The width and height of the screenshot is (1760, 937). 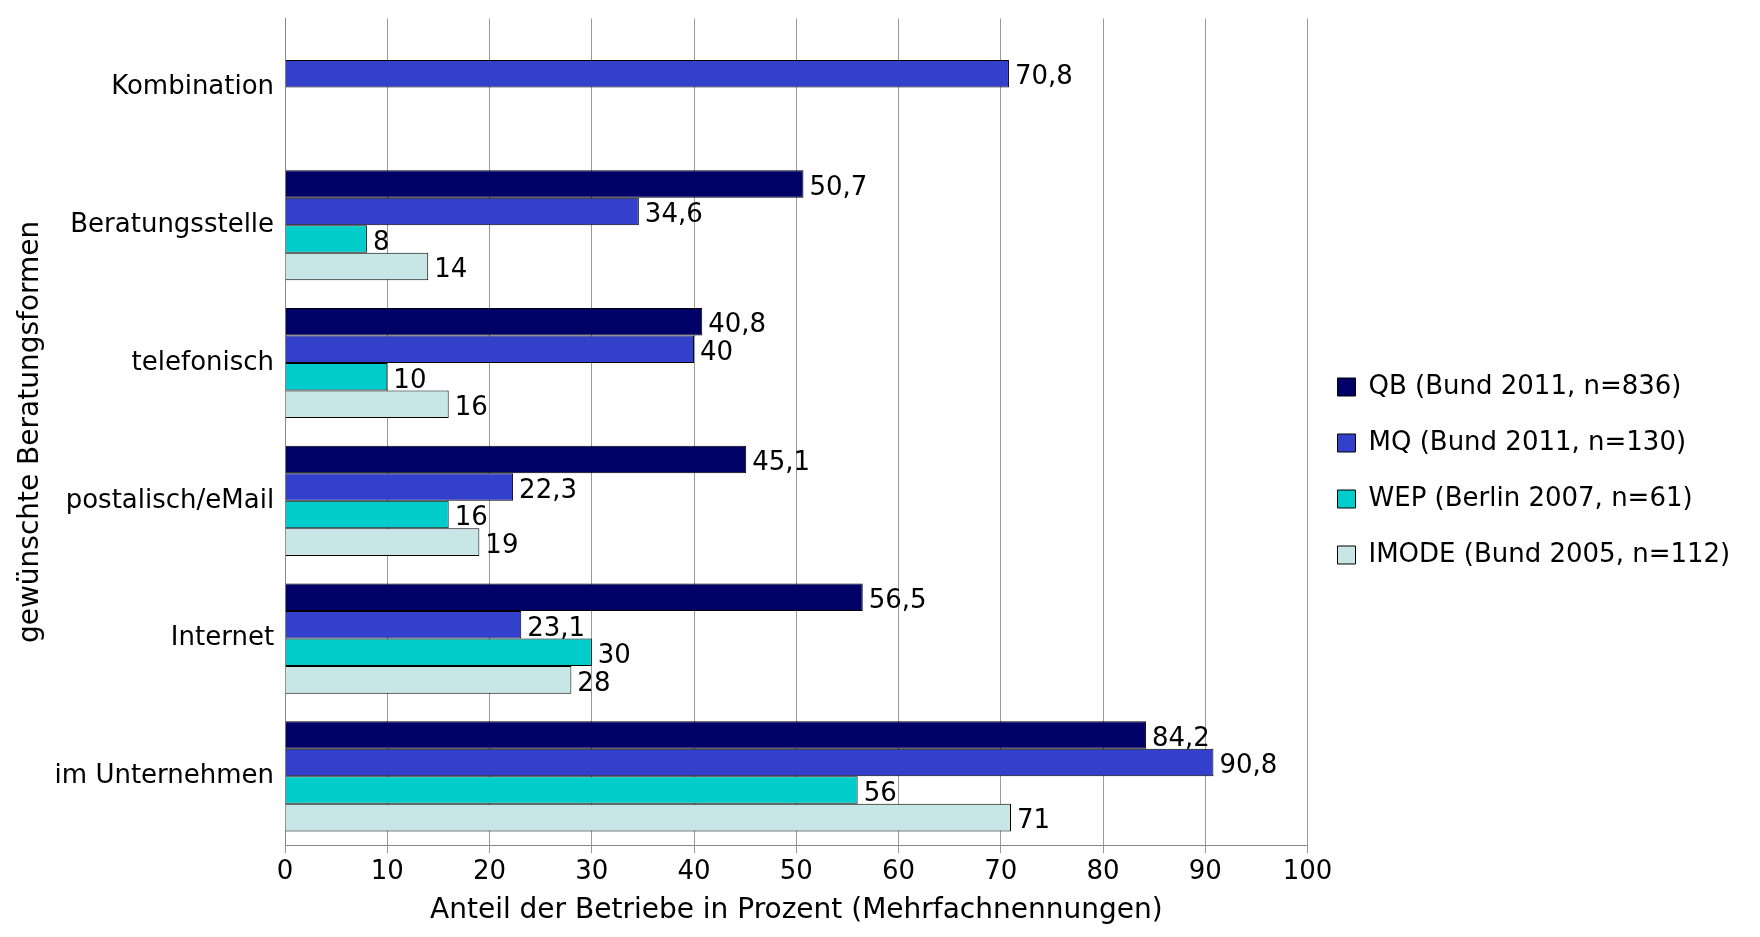 What do you see at coordinates (1205, 869) in the screenshot?
I see `x-tick-label: 90` at bounding box center [1205, 869].